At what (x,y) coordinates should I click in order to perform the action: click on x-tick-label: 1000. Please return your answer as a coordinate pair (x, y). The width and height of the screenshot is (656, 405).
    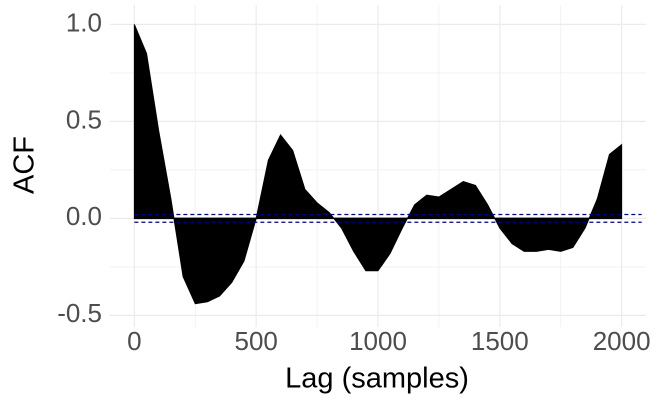
    Looking at the image, I should click on (378, 341).